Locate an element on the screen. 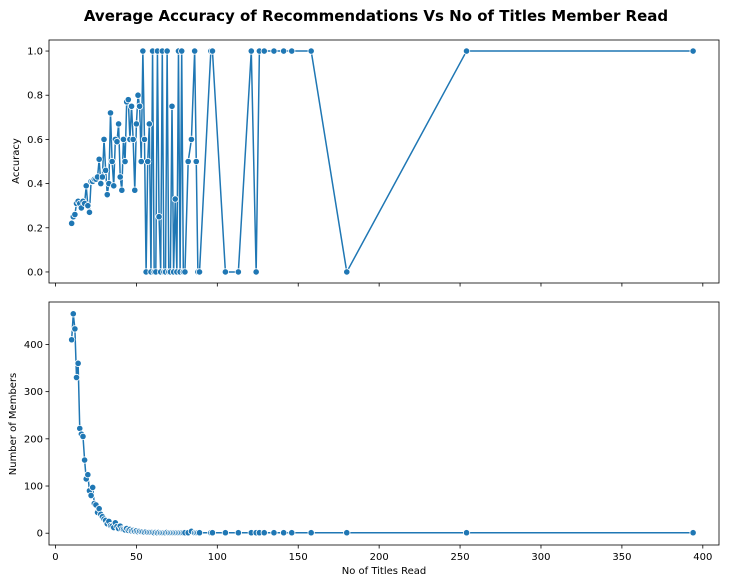 The height and width of the screenshot is (584, 733). members-x-tick-label: 200 is located at coordinates (379, 557).